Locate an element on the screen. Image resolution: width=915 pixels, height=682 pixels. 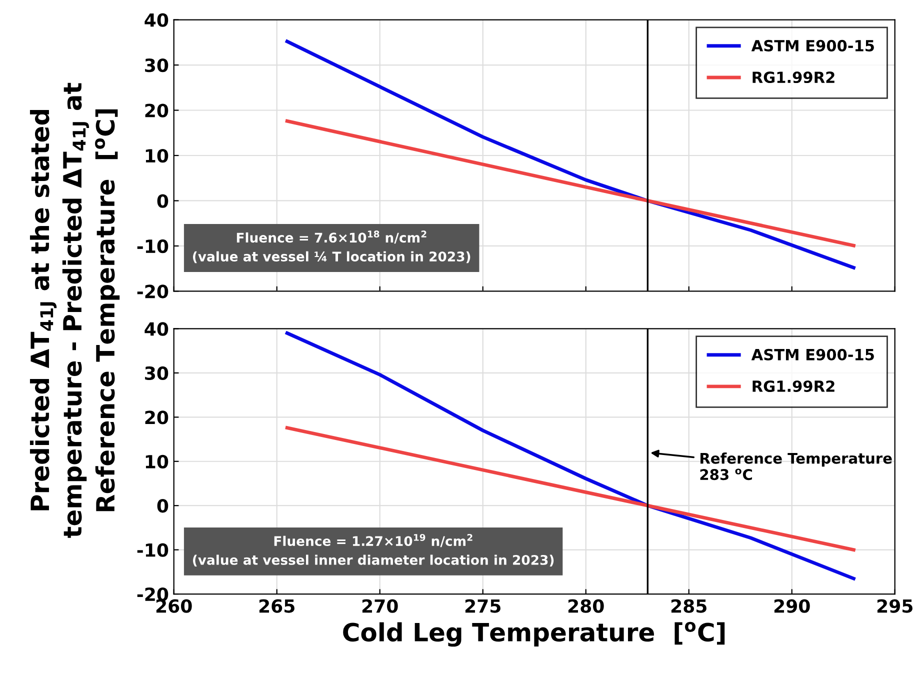
text: Predicted ΔT$_{41J}$ at the stated temperature - Predicted ΔT$_{41J}$ at Reference Temperature [$^{o}$C] is located at coordinates (75, 310).